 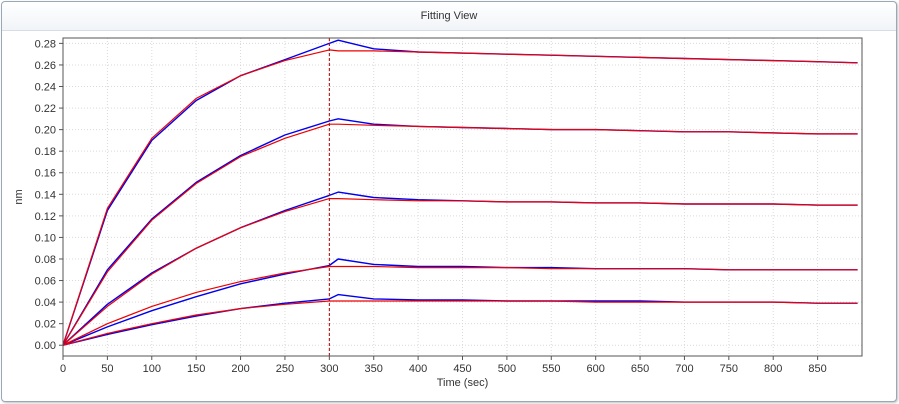 I want to click on y-tick-label: 0.14, so click(x=45, y=195).